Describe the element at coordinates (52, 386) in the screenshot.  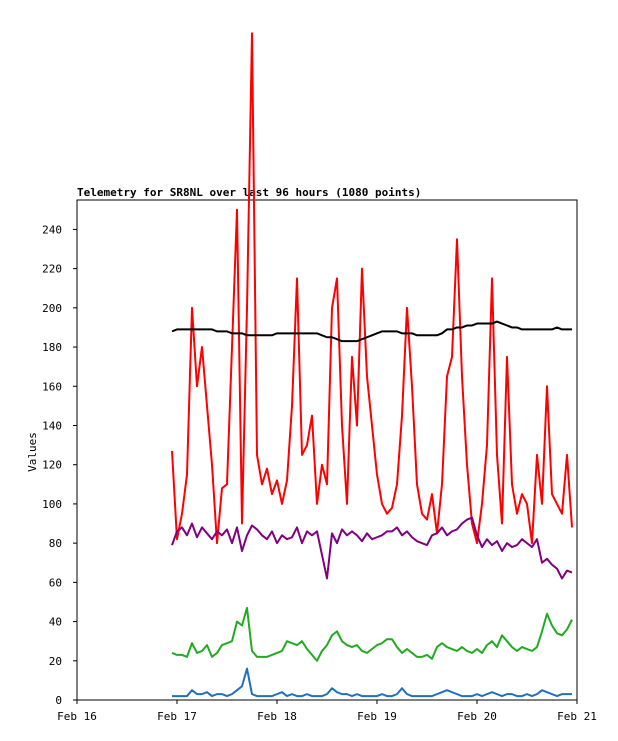
I see `y-tick-label: 160` at that location.